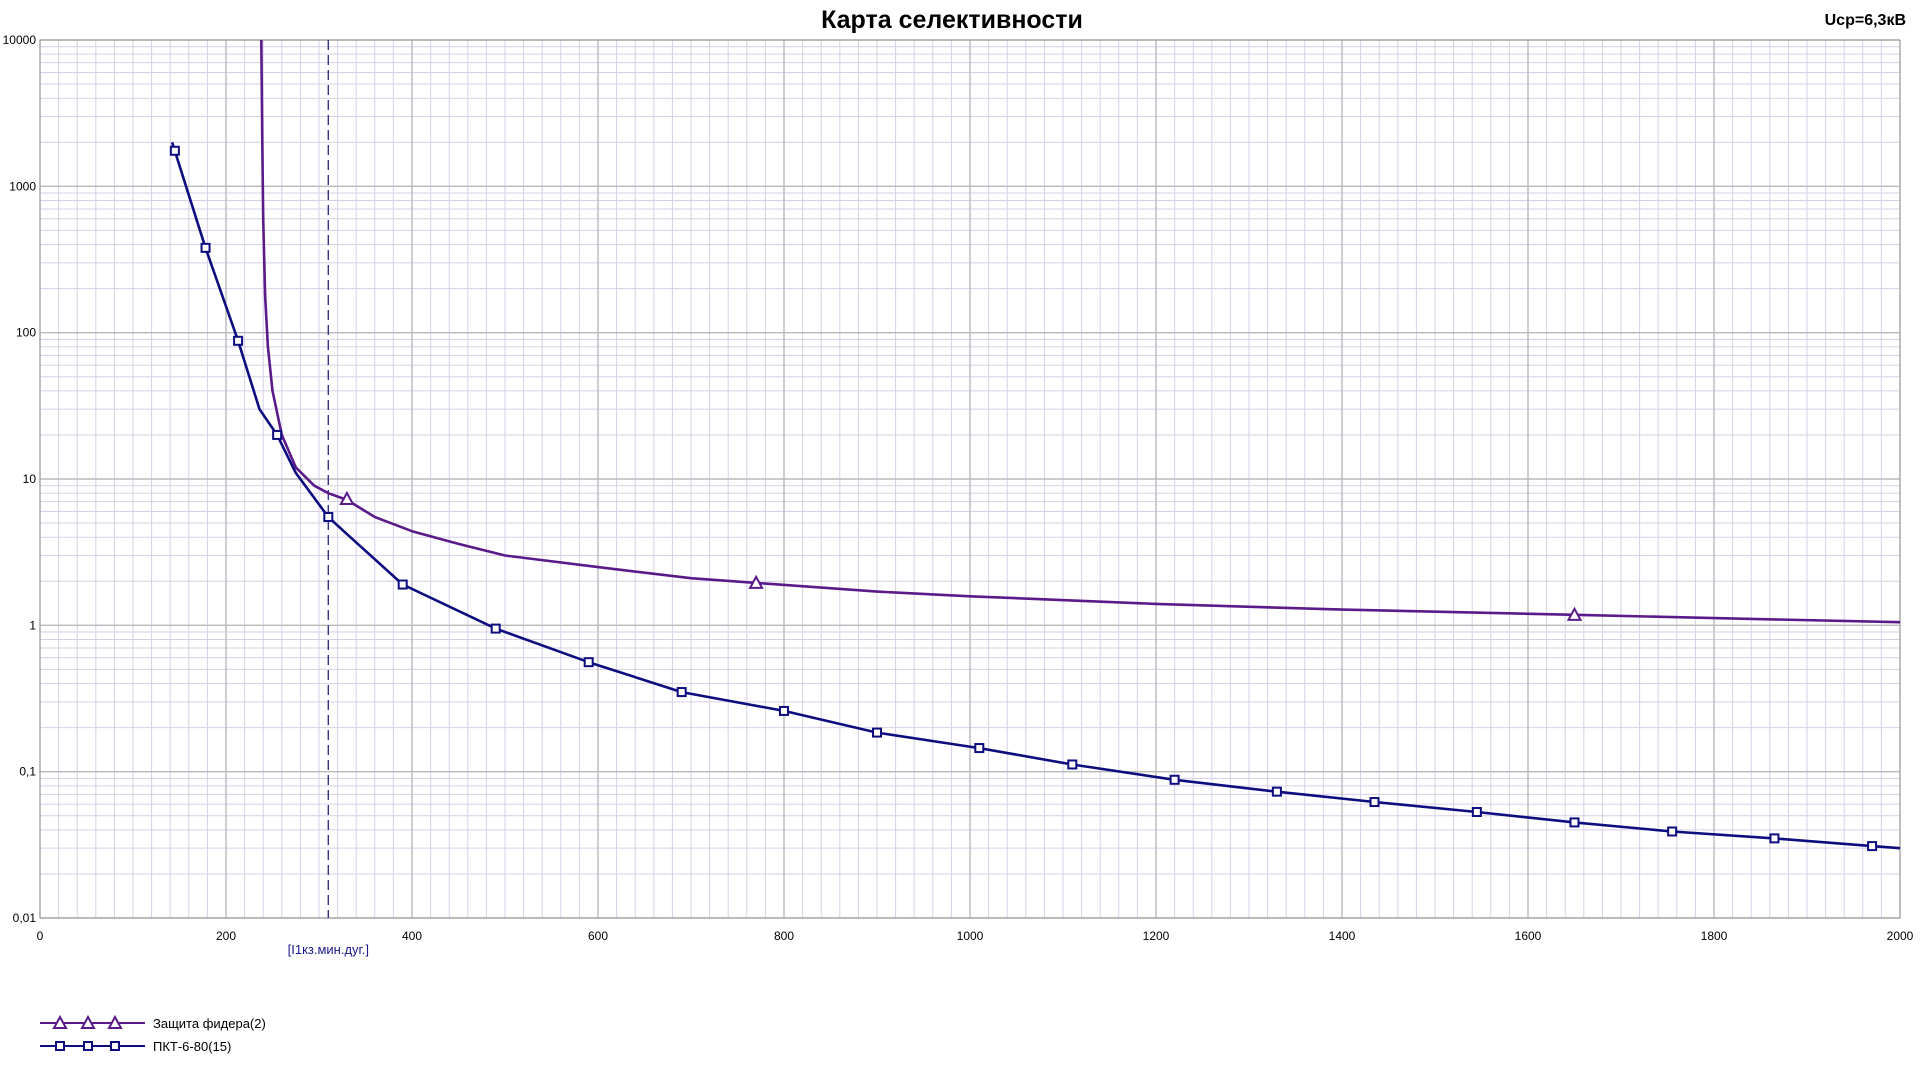 The width and height of the screenshot is (1920, 1080). I want to click on legend-label: Защита фидера(2), so click(209, 1023).